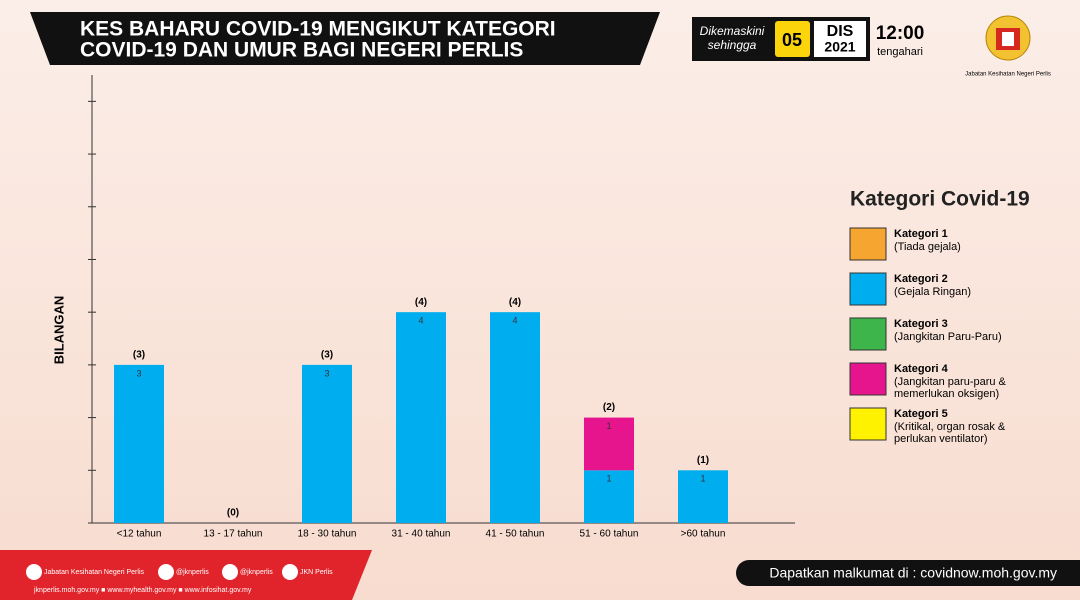 The height and width of the screenshot is (600, 1080). I want to click on legend-name: Kategori 5, so click(921, 414).